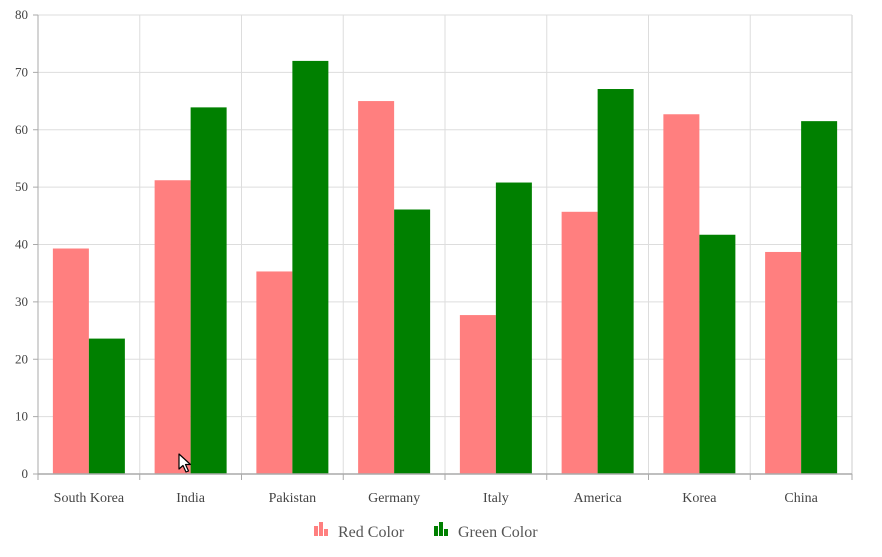 The width and height of the screenshot is (882, 557). I want to click on y-tick-label: 30, so click(21, 301).